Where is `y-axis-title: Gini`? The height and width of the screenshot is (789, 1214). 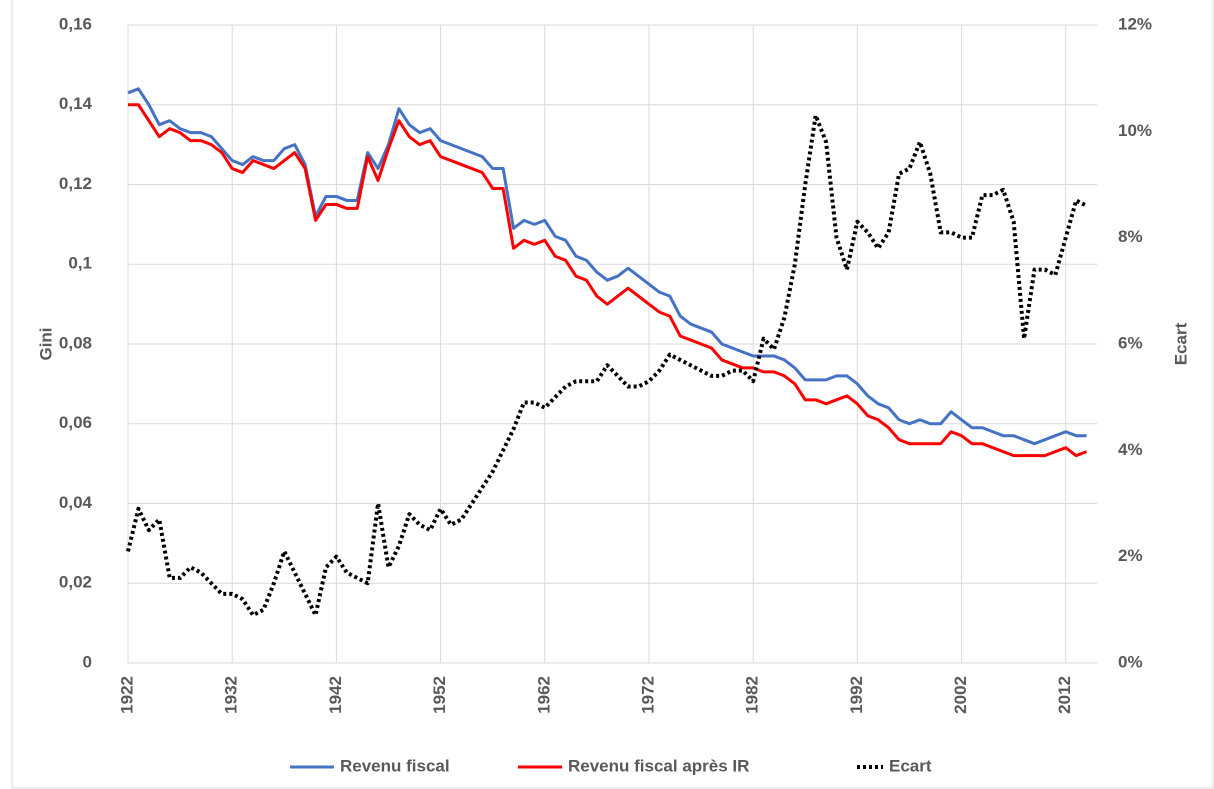
y-axis-title: Gini is located at coordinates (45, 343).